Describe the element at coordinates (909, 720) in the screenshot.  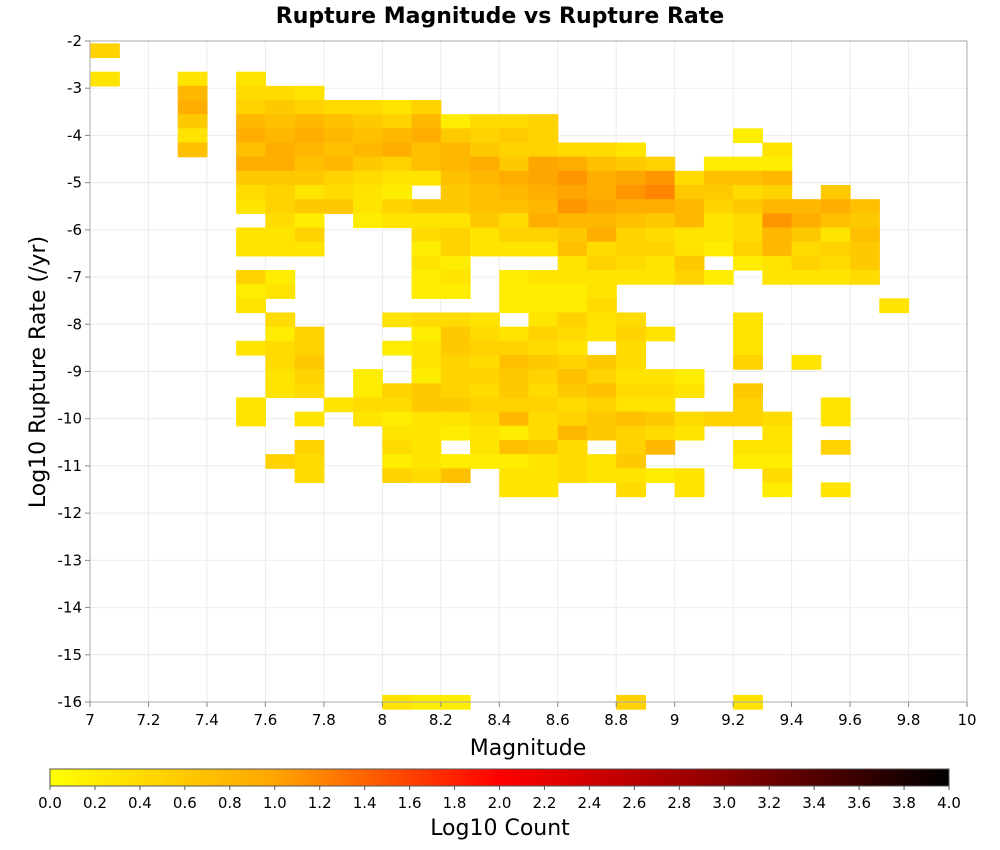
I see `x-tick-label: 9.8` at that location.